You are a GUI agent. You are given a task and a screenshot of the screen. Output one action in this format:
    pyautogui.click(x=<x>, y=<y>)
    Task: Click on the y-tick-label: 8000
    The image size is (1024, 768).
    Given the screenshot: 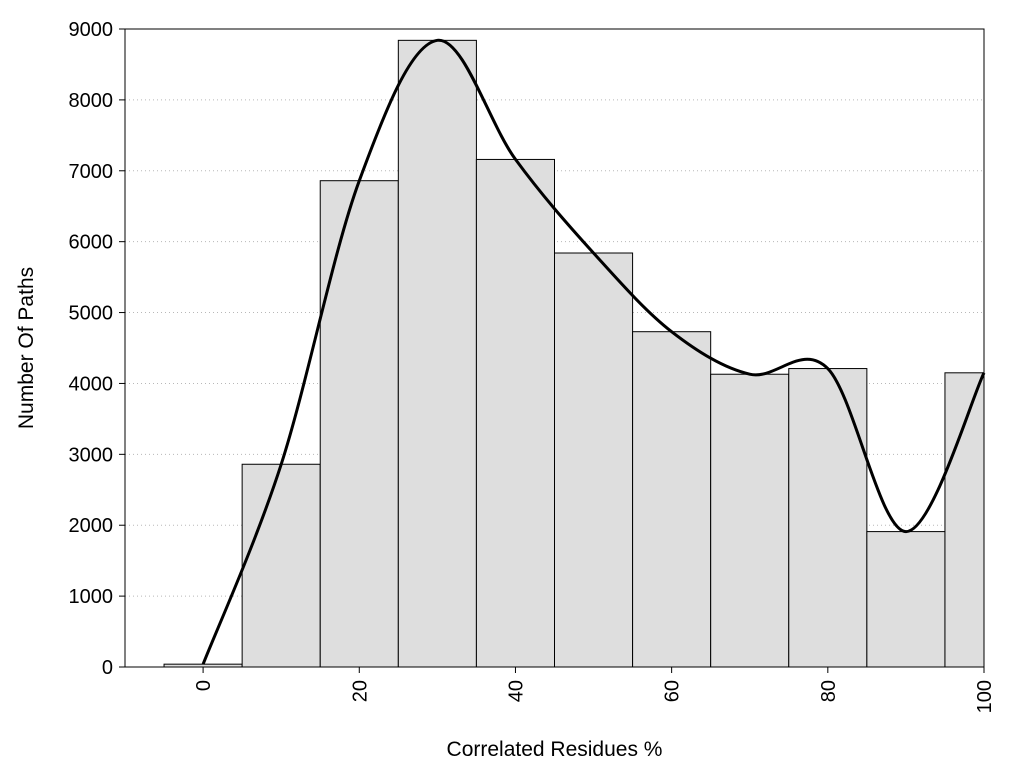 What is the action you would take?
    pyautogui.click(x=91, y=101)
    